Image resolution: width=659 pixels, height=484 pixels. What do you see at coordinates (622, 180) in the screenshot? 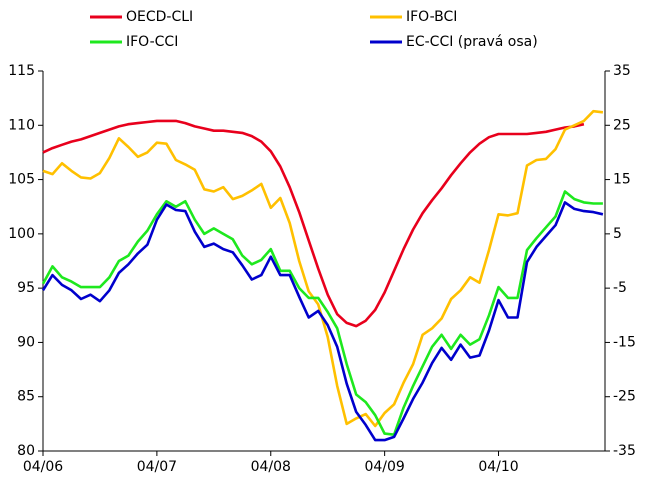
I see `y2-tick-label: 15` at bounding box center [622, 180].